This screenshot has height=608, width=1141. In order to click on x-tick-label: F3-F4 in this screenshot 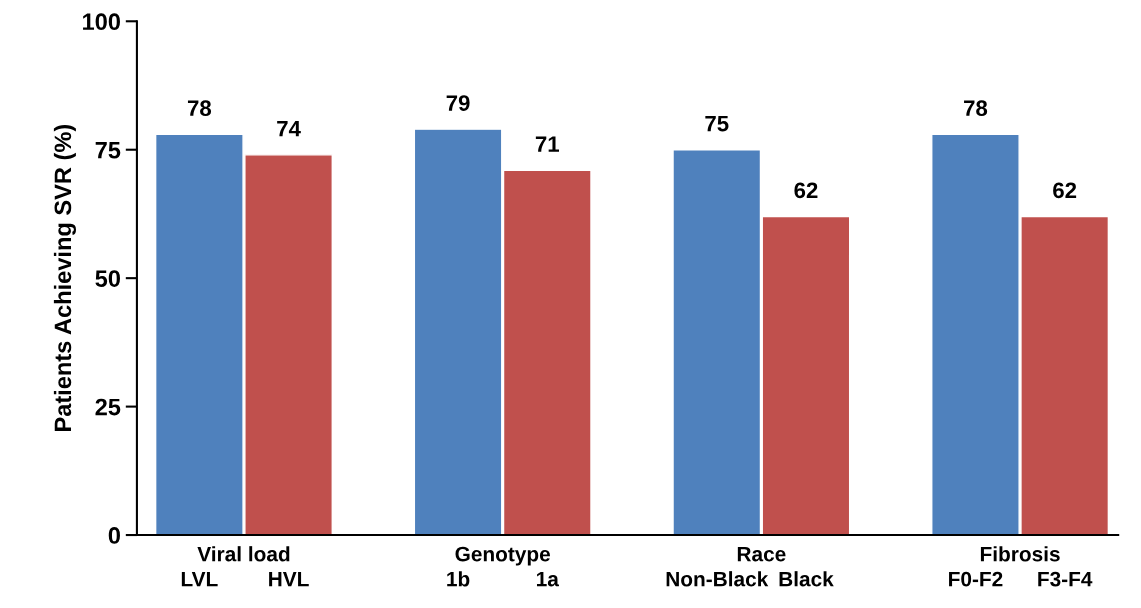, I will do `click(1065, 579)`.